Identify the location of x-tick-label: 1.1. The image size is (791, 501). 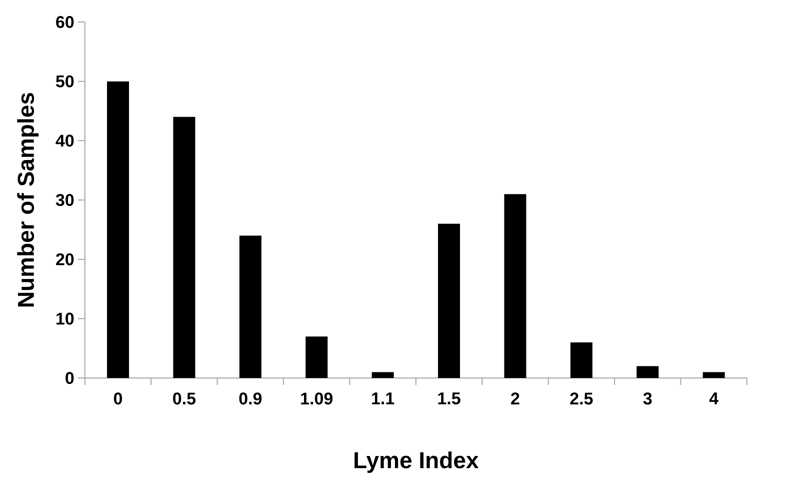
(383, 398).